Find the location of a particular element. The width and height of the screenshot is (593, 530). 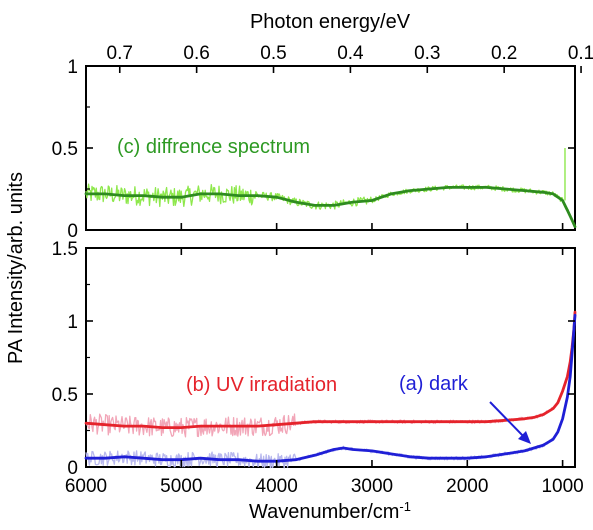

bottom-axis-title-sup: -1 is located at coordinates (405, 506).